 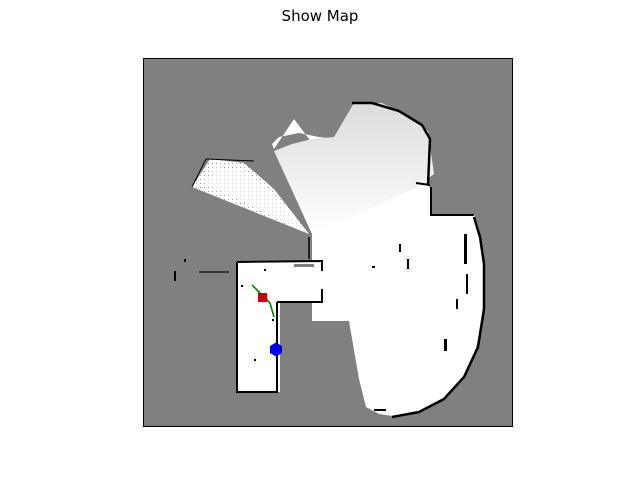 What do you see at coordinates (320, 16) in the screenshot?
I see `figure-title: Show Map` at bounding box center [320, 16].